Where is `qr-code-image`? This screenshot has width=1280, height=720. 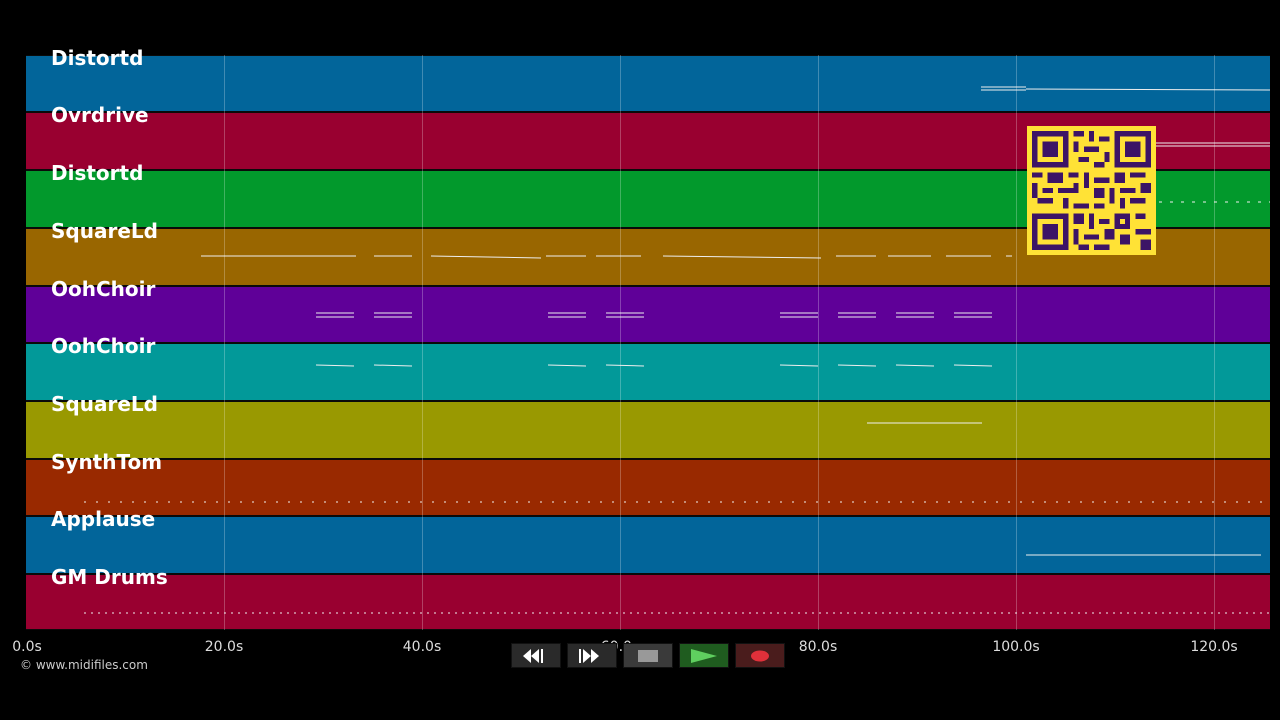 qr-code-image is located at coordinates (1091, 190).